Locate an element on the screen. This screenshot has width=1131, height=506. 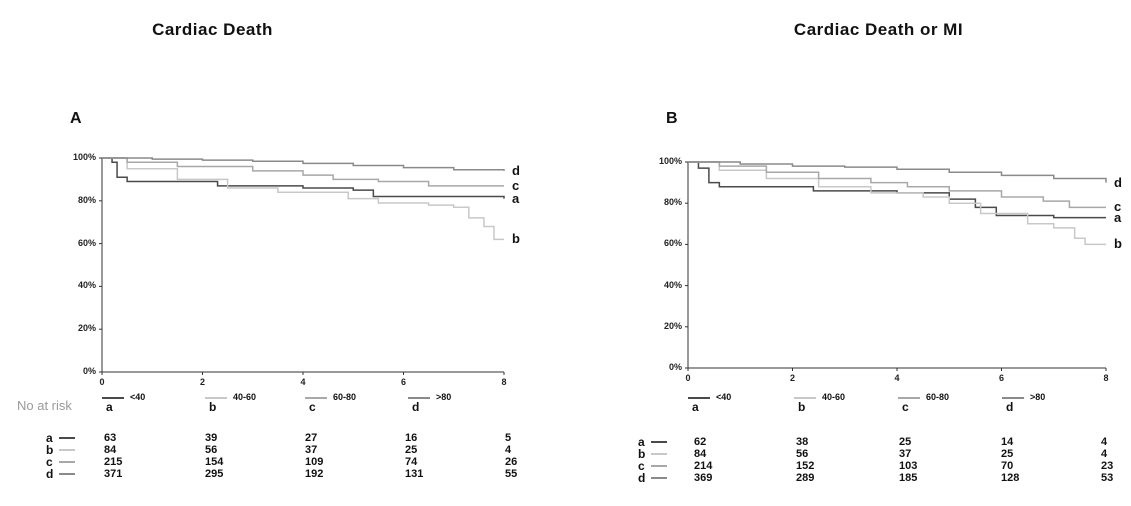
at-risk-value: 23 is located at coordinates (1107, 466).